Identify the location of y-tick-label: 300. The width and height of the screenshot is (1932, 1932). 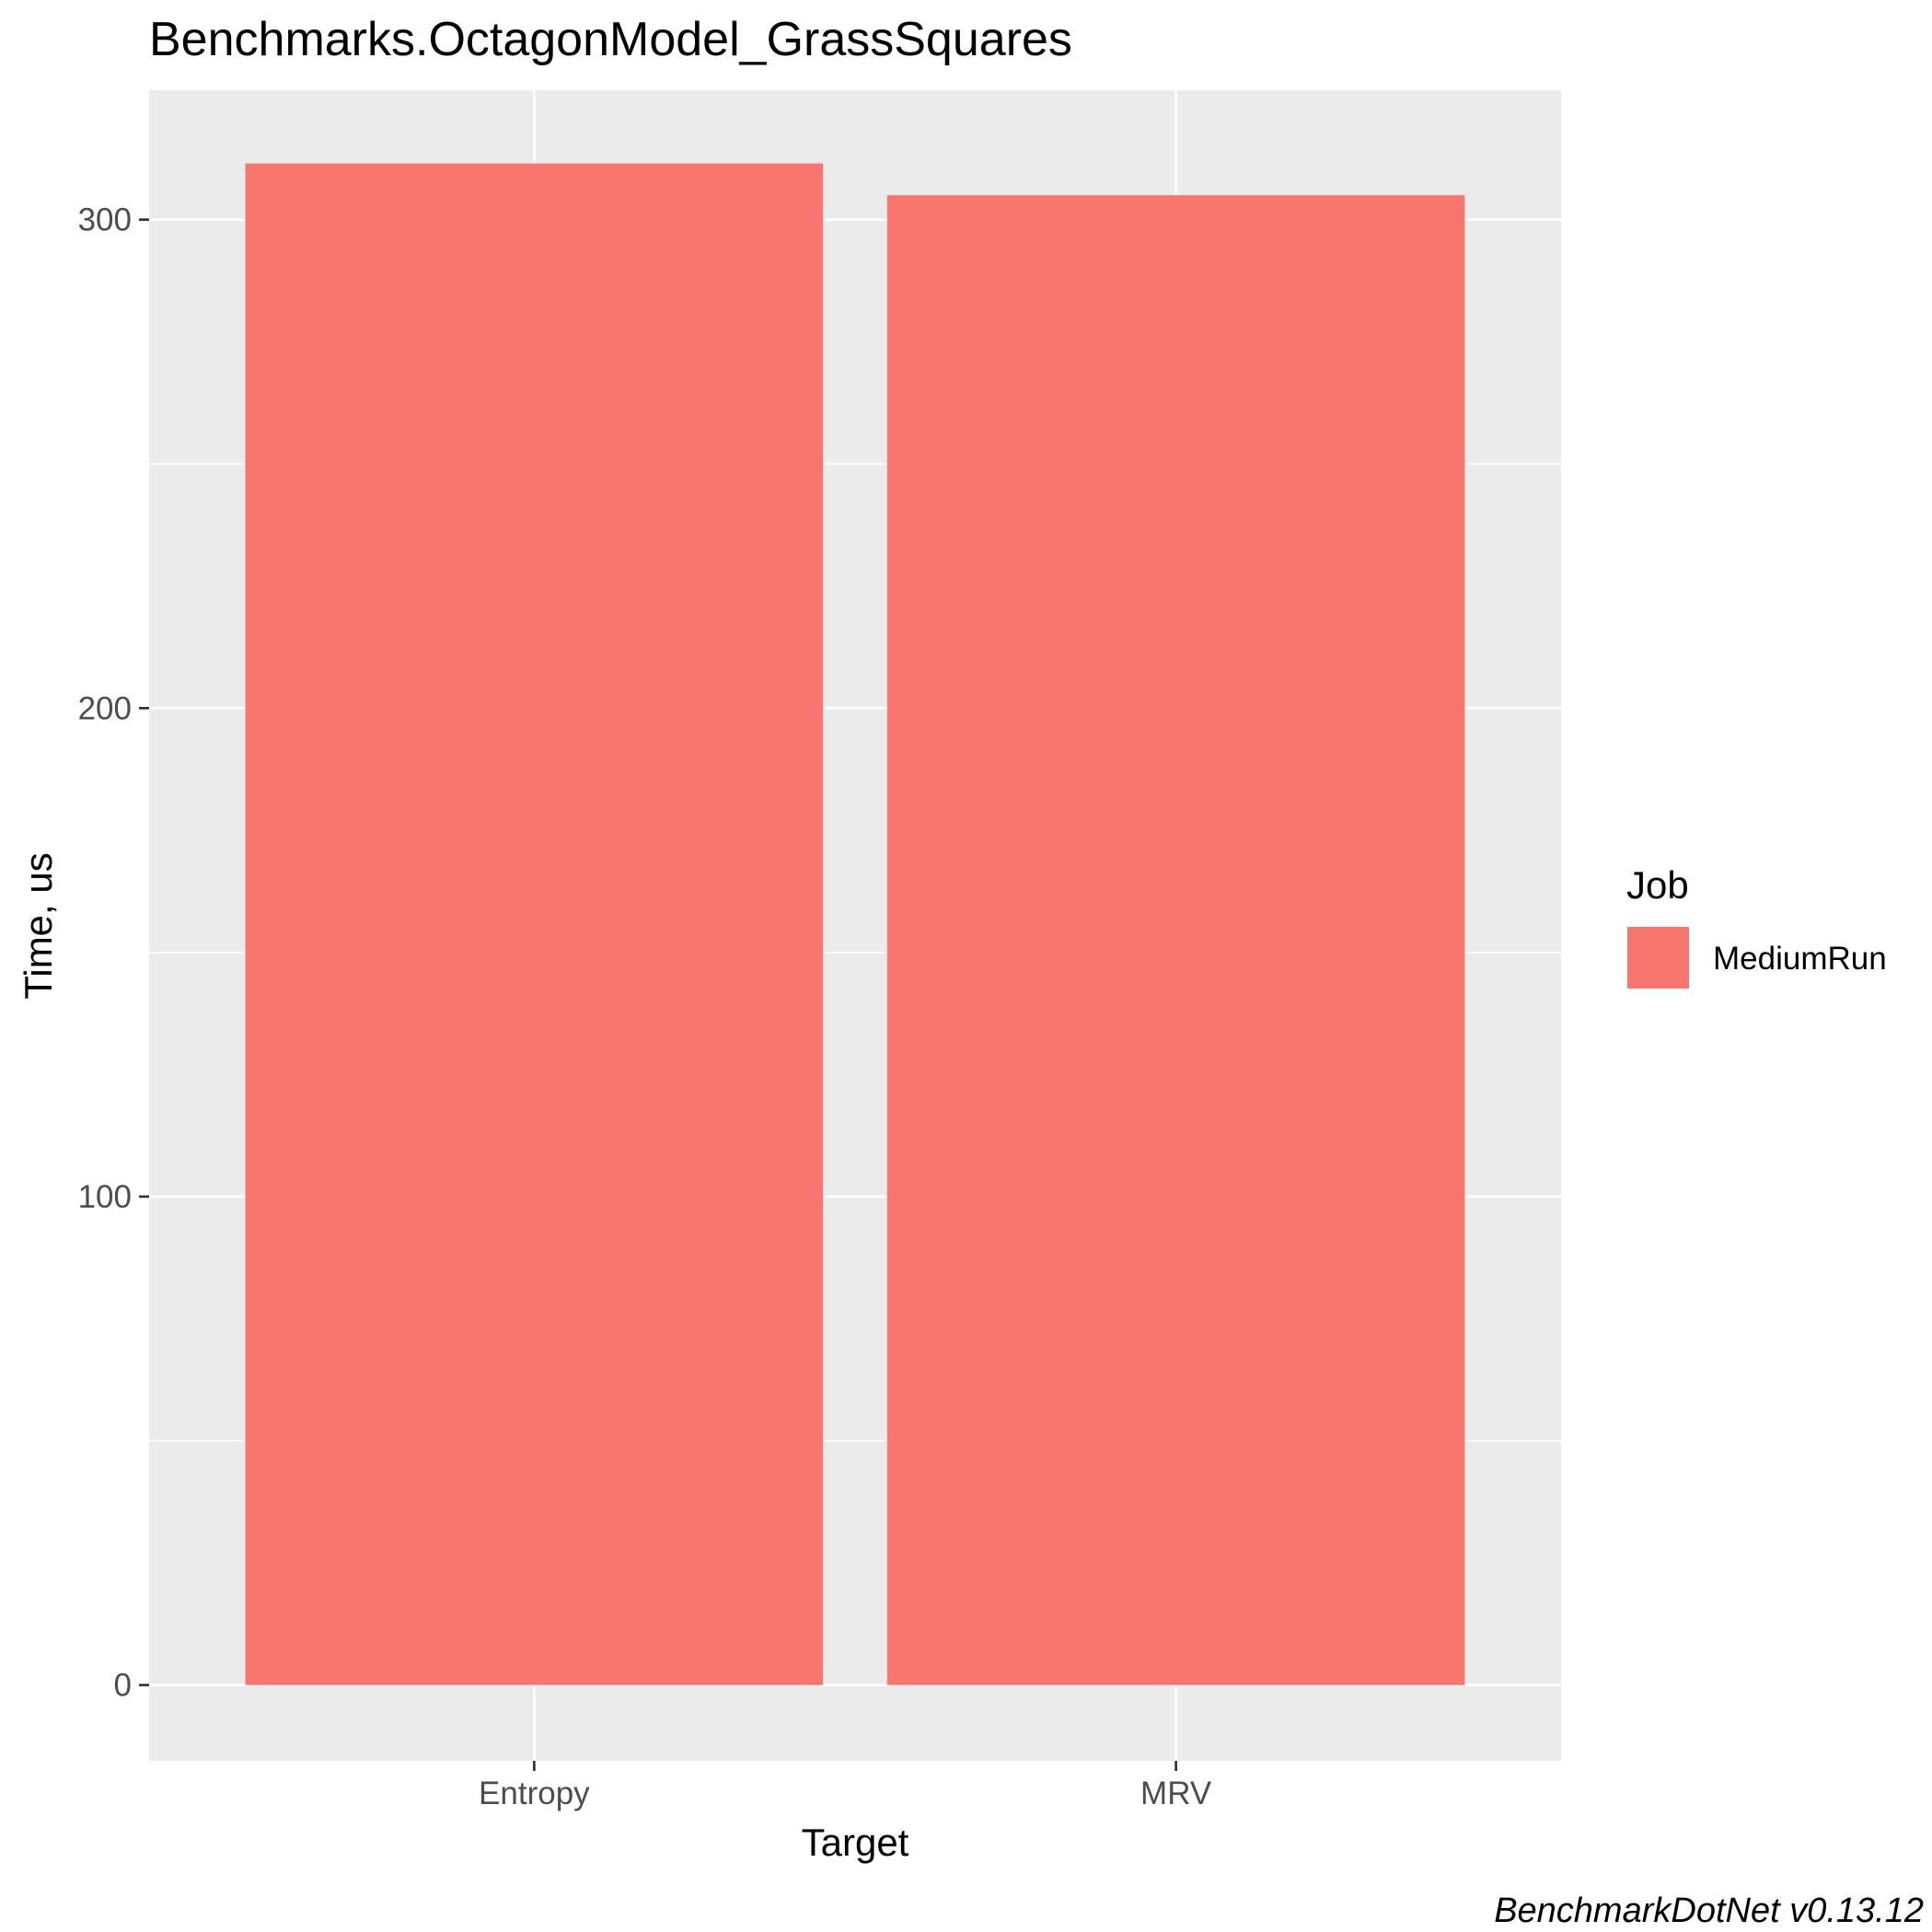
(105, 220).